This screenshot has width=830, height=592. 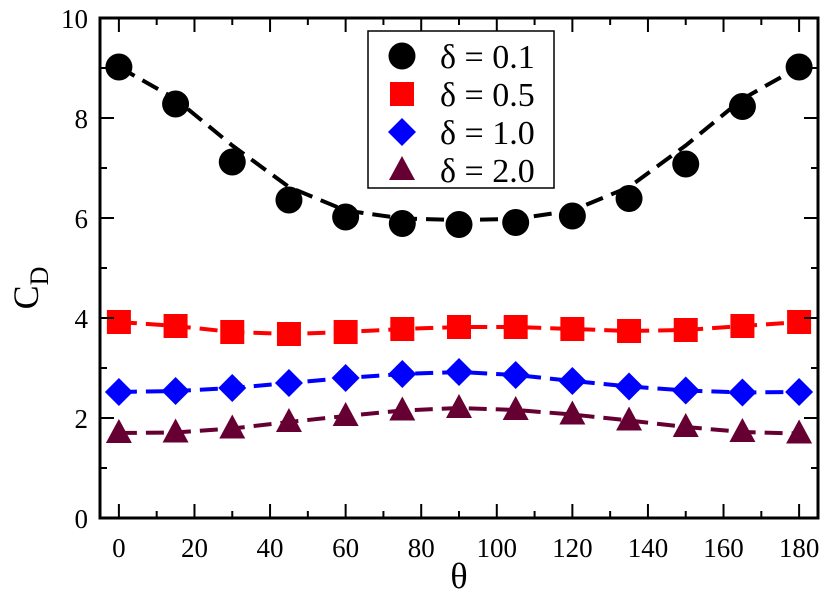 What do you see at coordinates (270, 548) in the screenshot?
I see `x-tick-label: 40` at bounding box center [270, 548].